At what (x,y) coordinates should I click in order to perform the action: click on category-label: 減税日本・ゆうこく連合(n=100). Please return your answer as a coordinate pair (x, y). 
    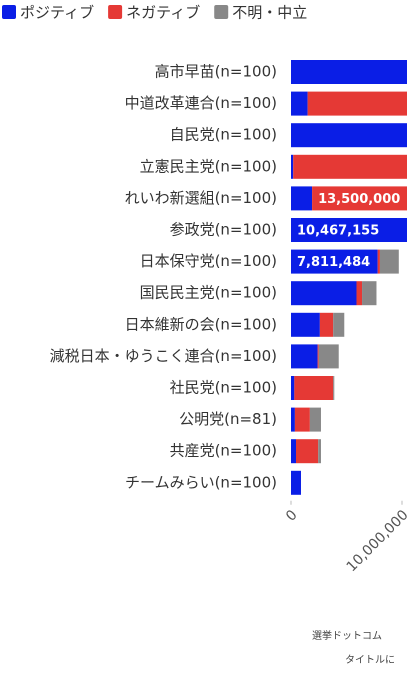
    Looking at the image, I should click on (163, 356).